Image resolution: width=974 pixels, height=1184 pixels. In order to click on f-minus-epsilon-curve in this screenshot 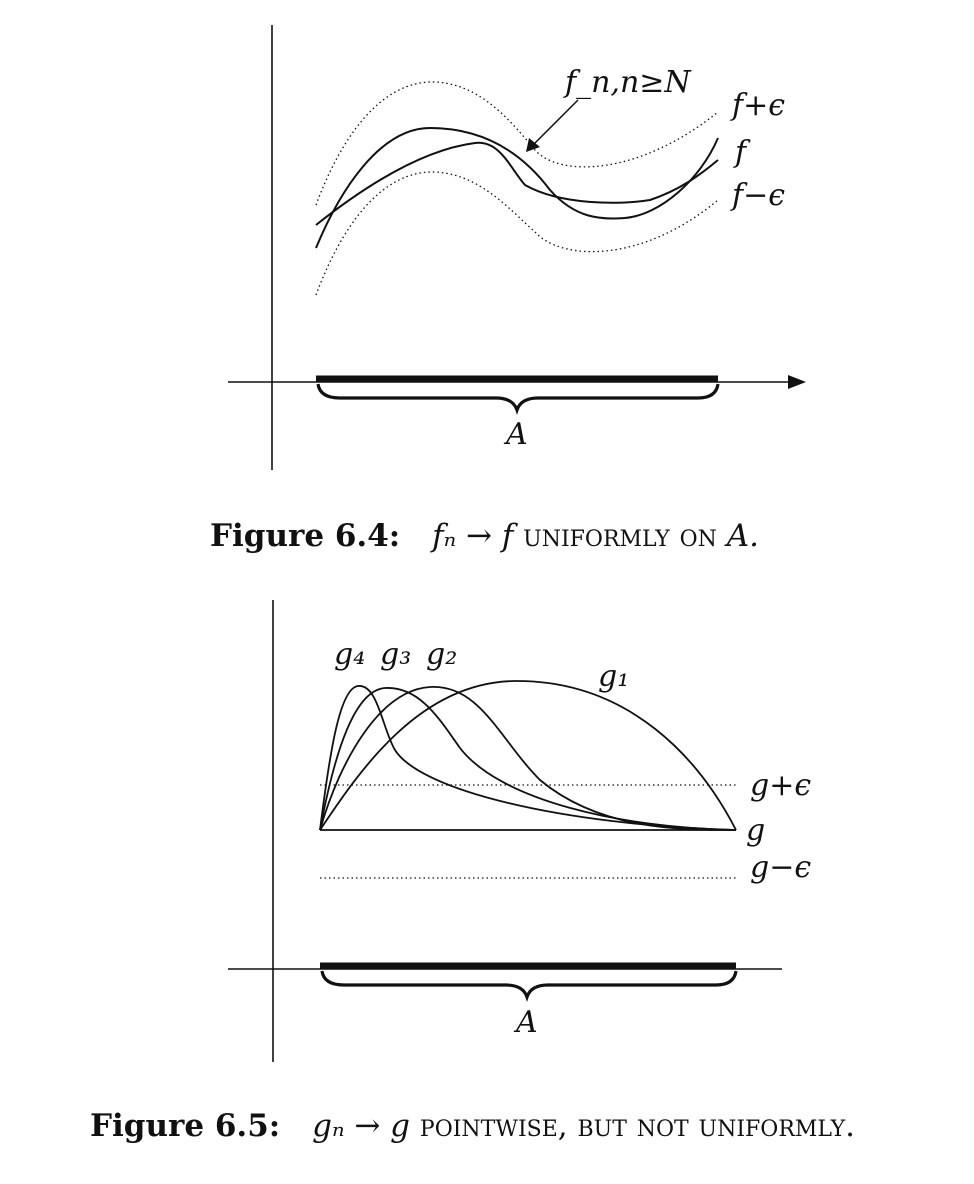, I will do `click(517, 233)`.